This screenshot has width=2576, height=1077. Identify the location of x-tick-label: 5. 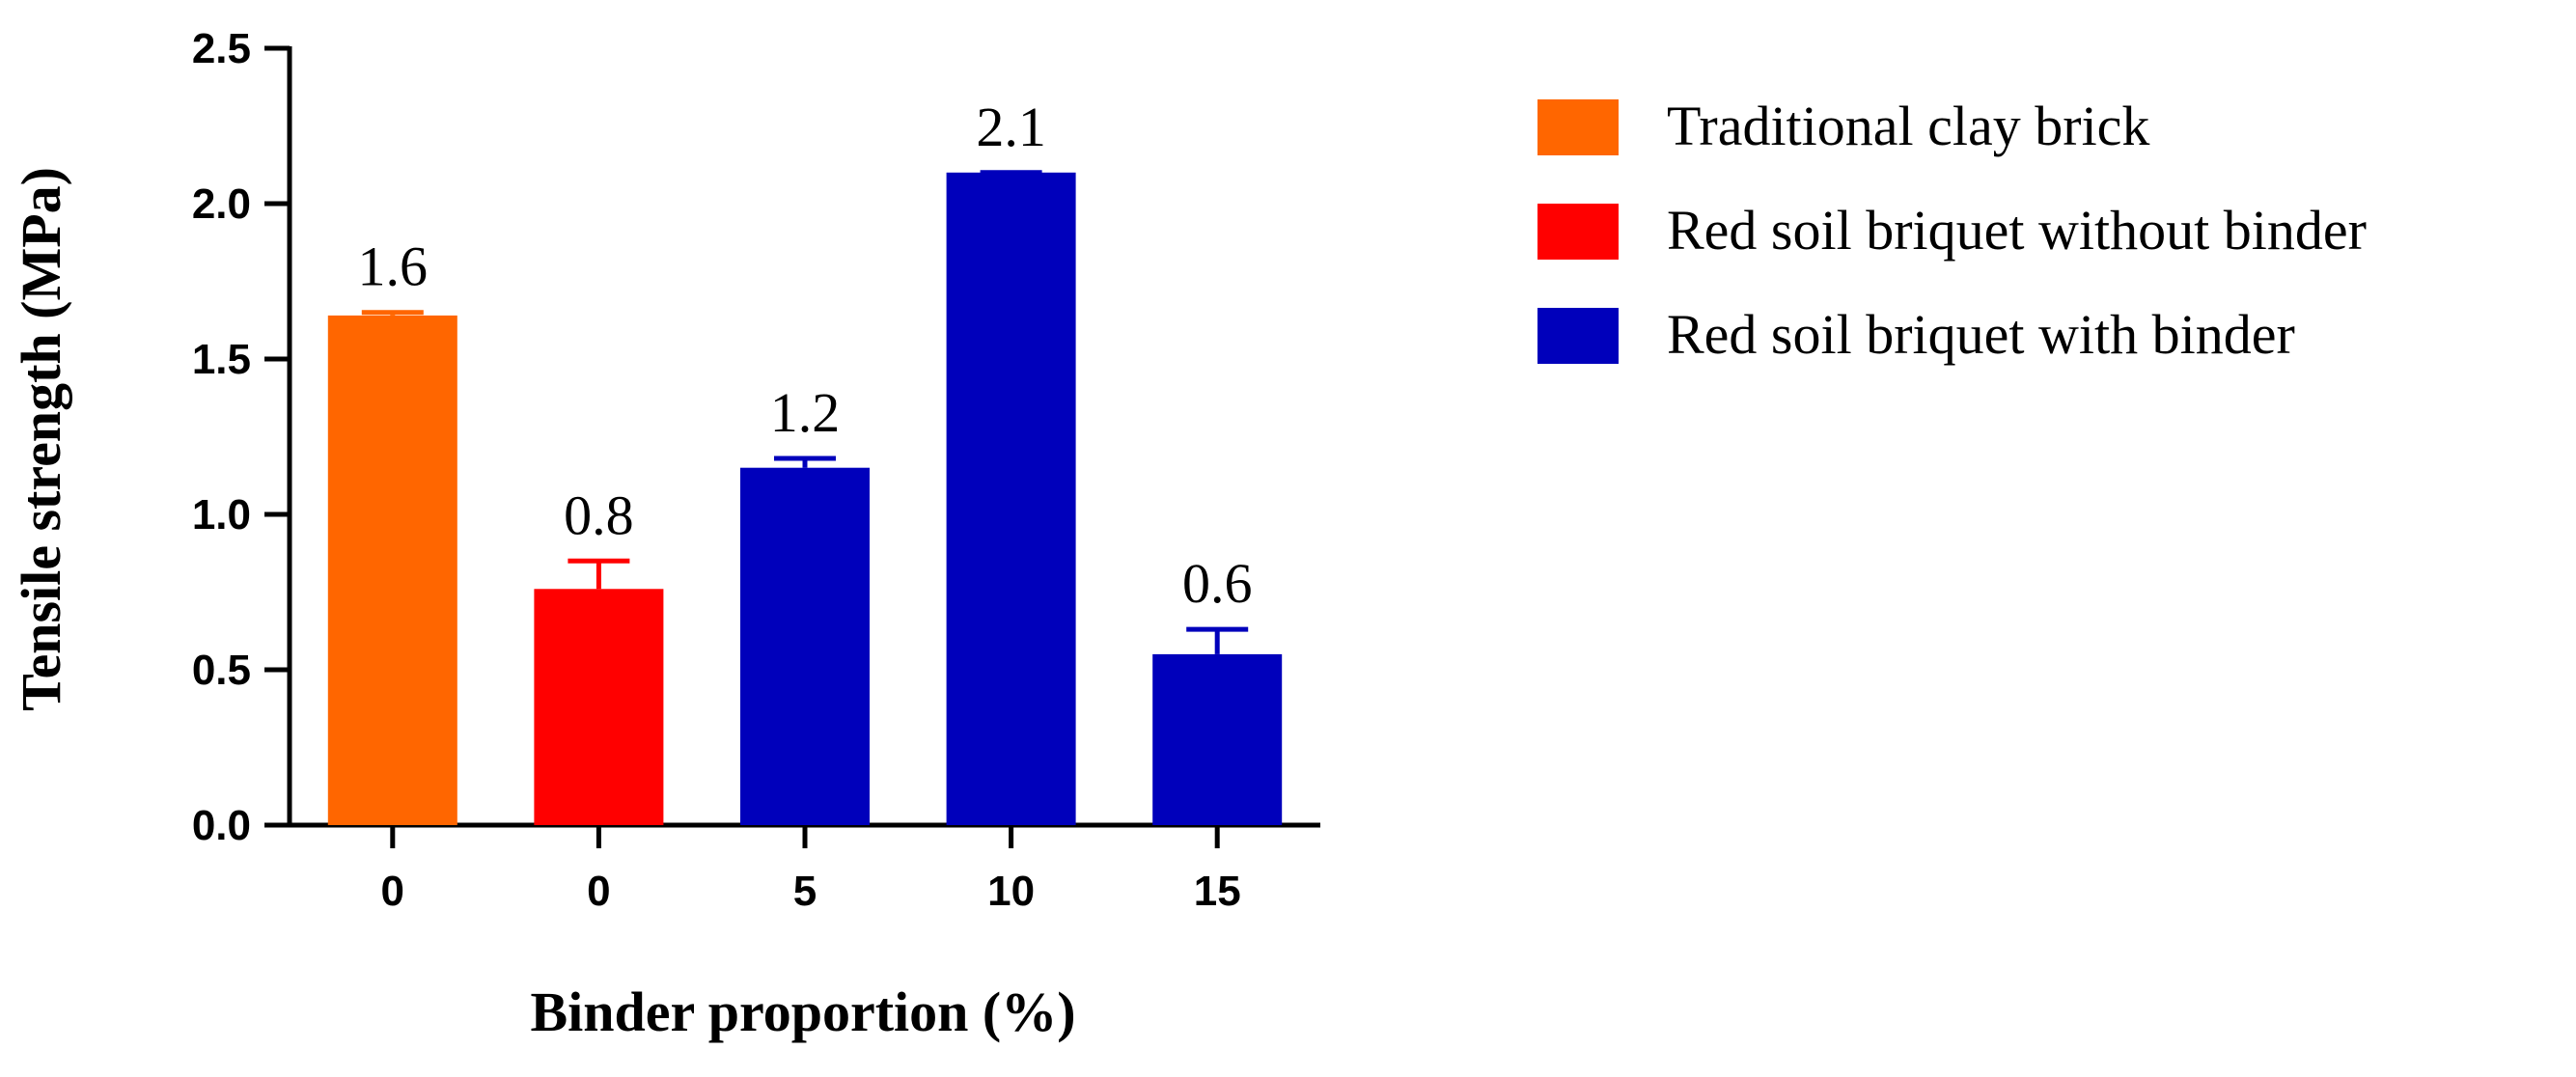
(805, 891).